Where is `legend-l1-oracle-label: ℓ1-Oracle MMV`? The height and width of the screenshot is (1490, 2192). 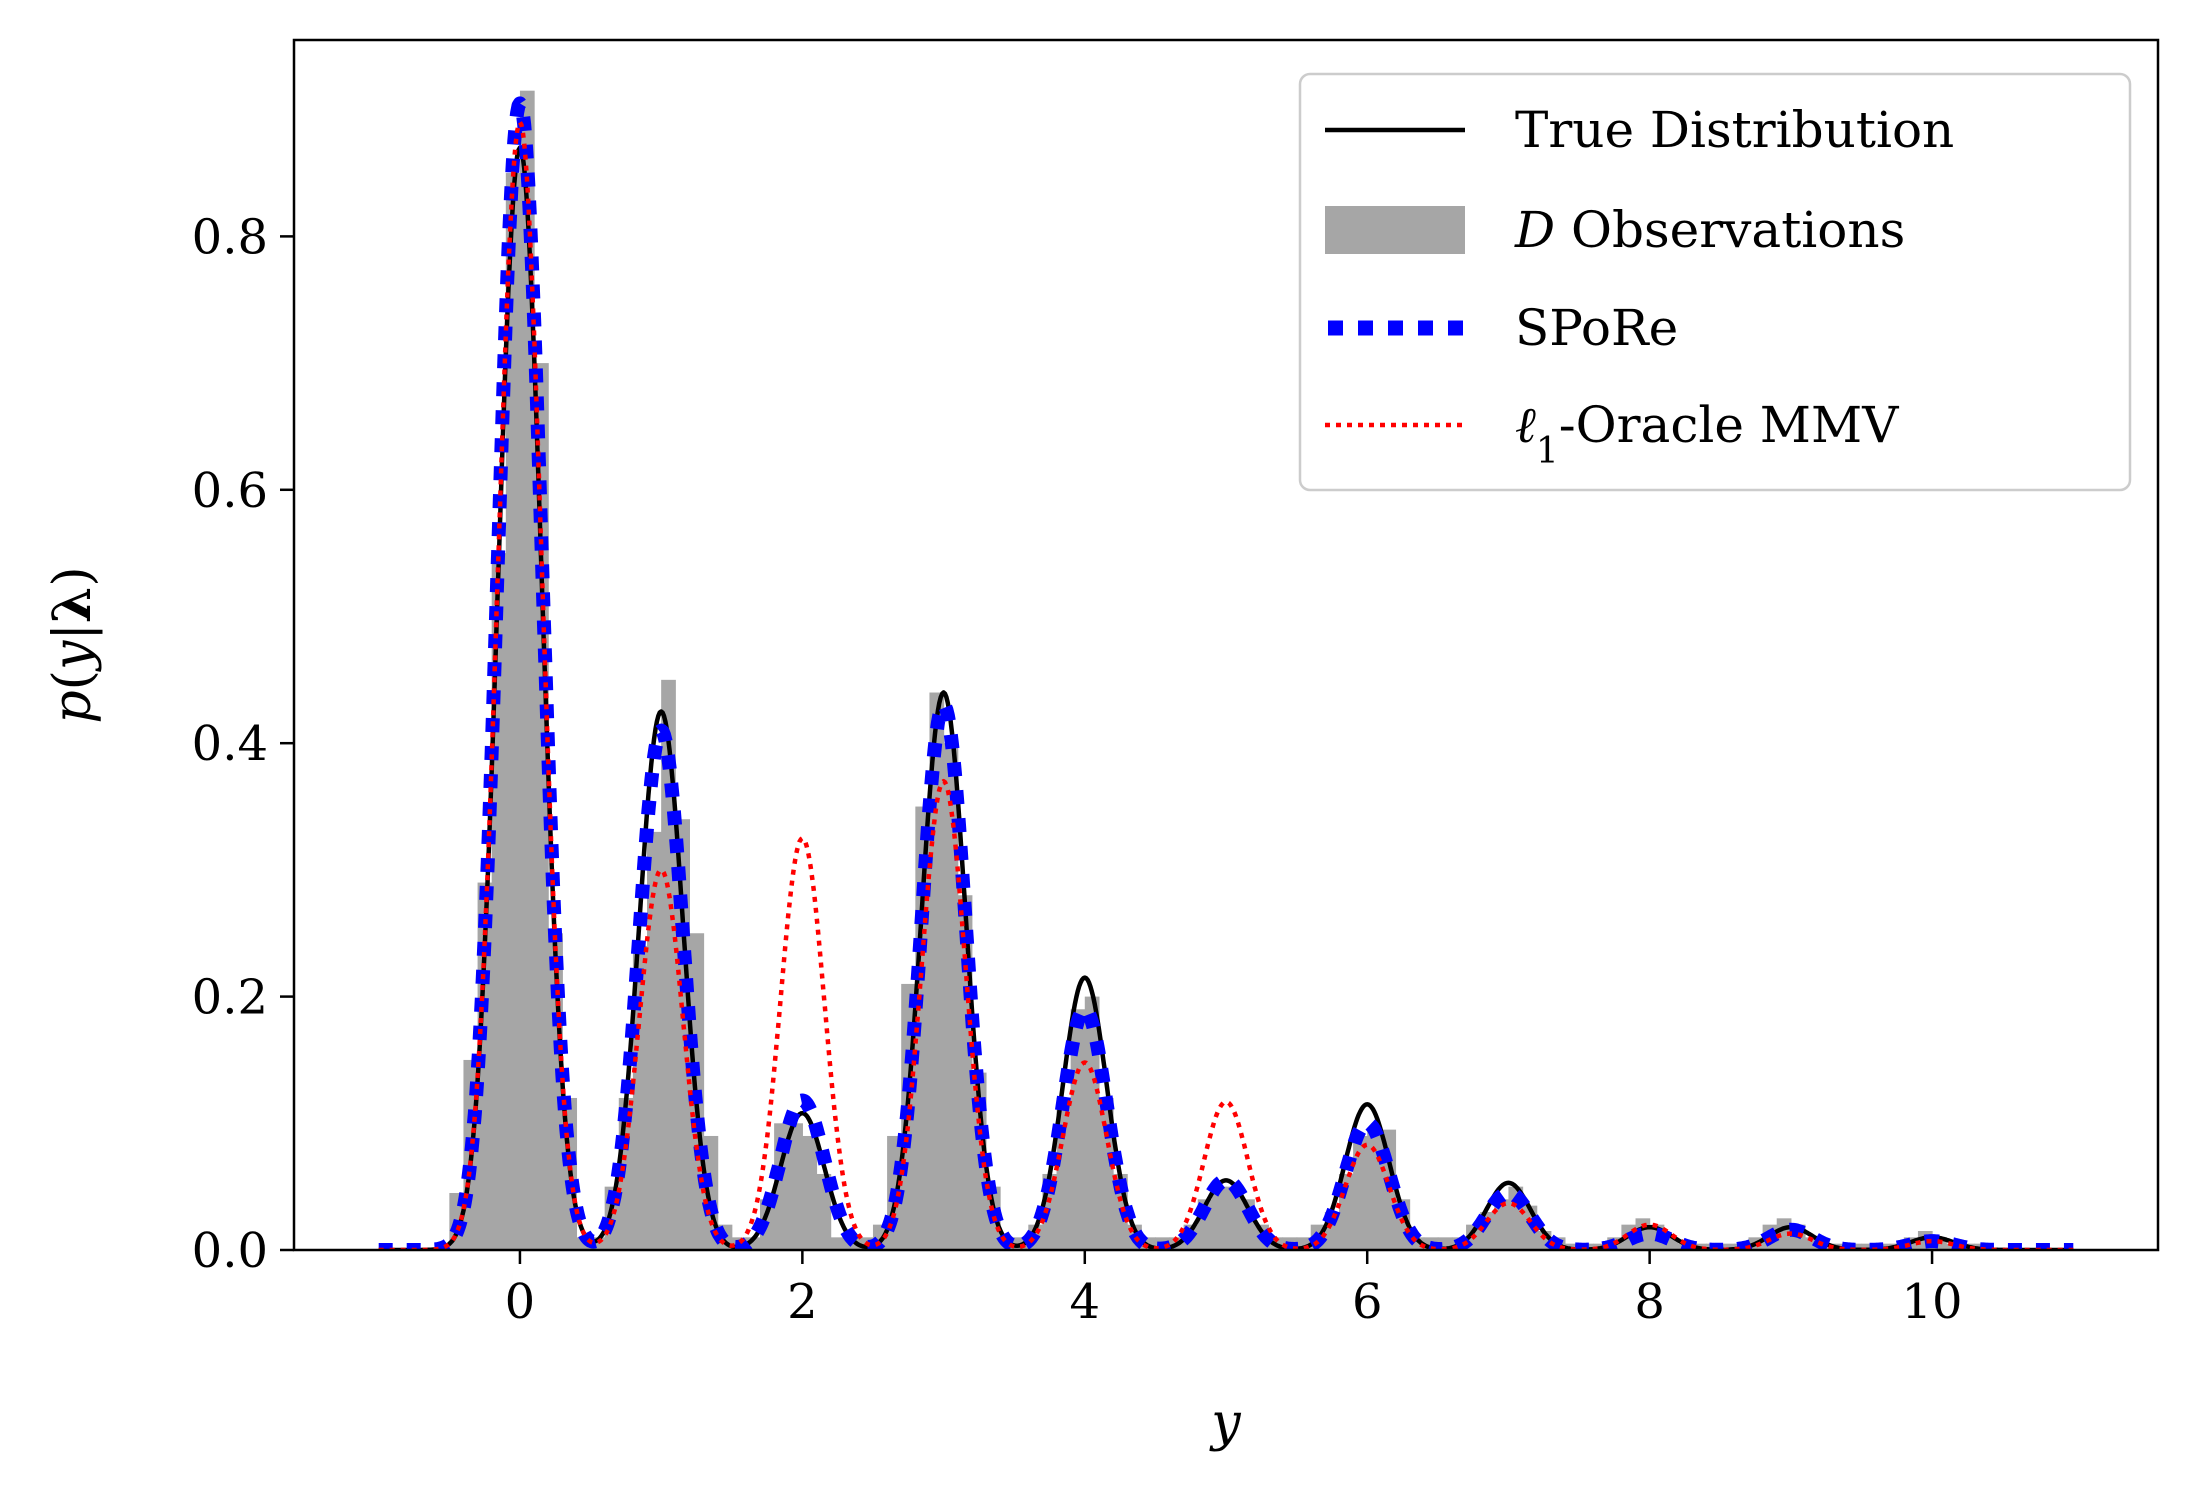 legend-l1-oracle-label: ℓ1-Oracle MMV is located at coordinates (1707, 434).